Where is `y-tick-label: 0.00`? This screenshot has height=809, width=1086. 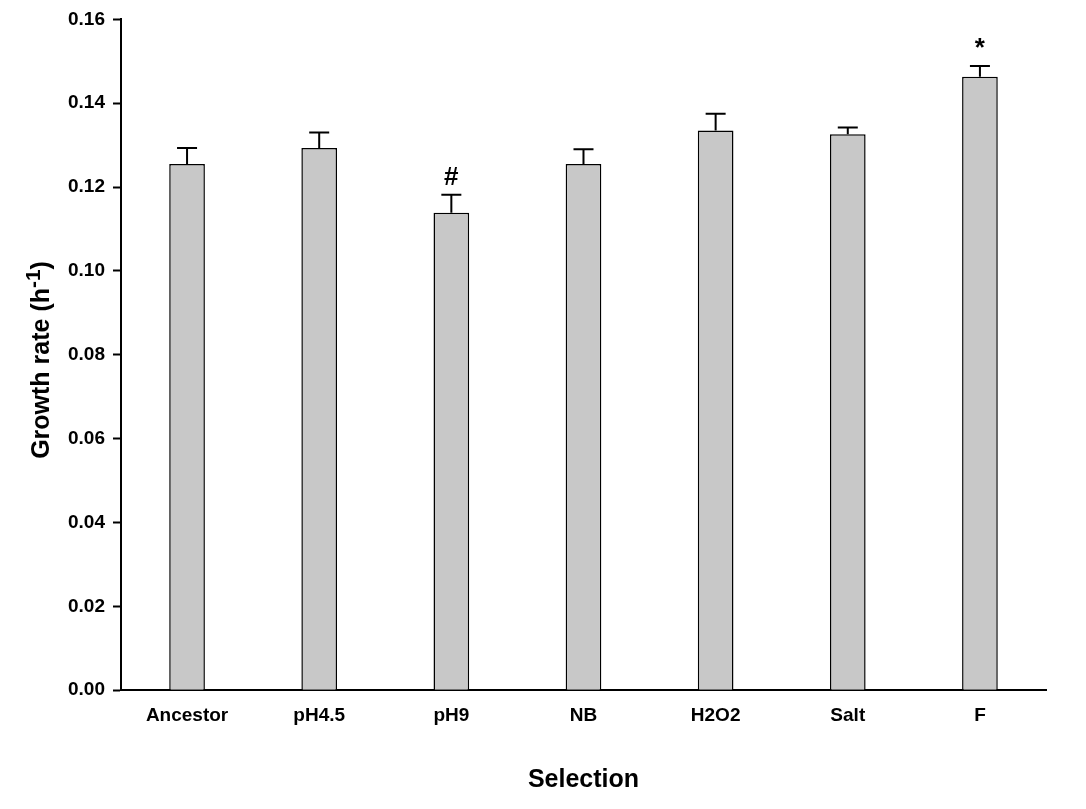
y-tick-label: 0.00 is located at coordinates (86, 689).